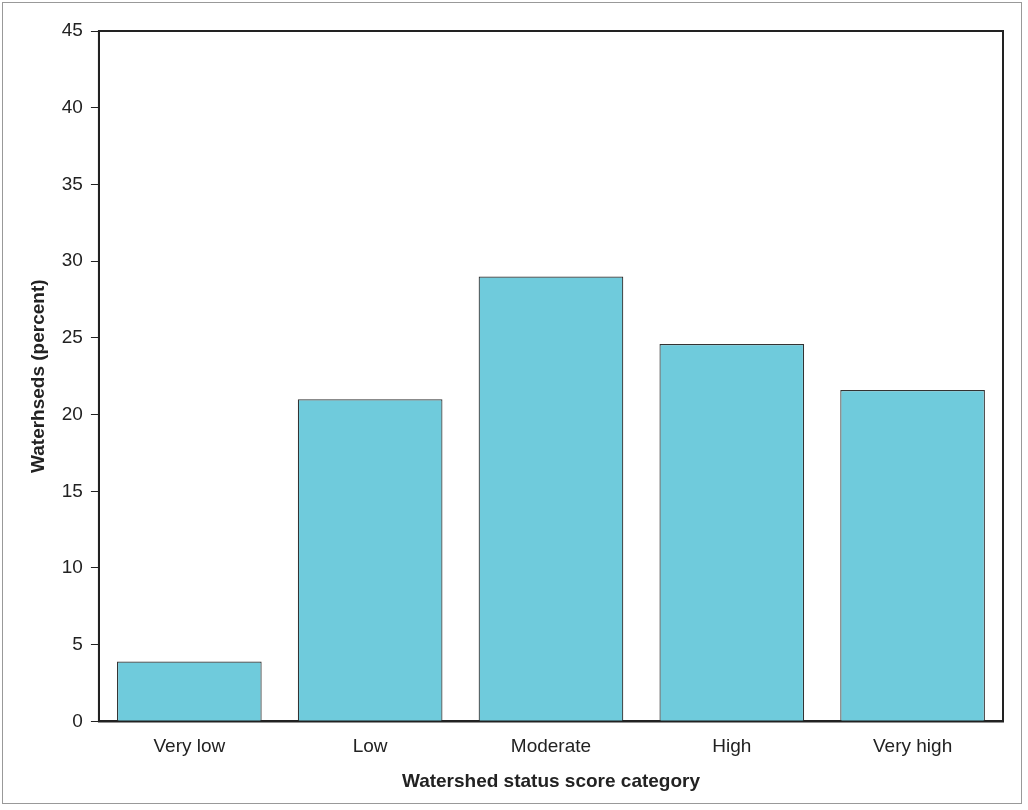 The image size is (1028, 810). What do you see at coordinates (77, 720) in the screenshot?
I see `y-tick-label: 0` at bounding box center [77, 720].